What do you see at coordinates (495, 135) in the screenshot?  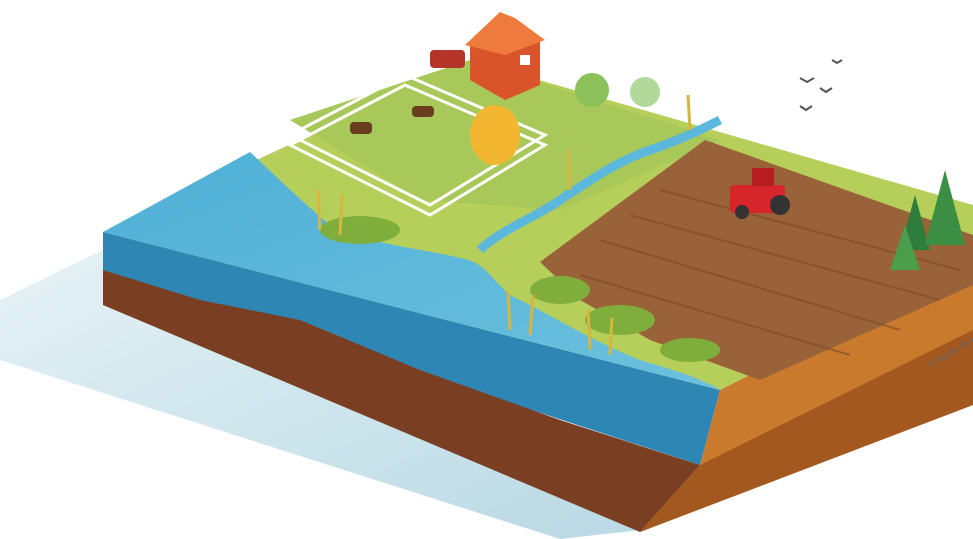 I see `haystack` at bounding box center [495, 135].